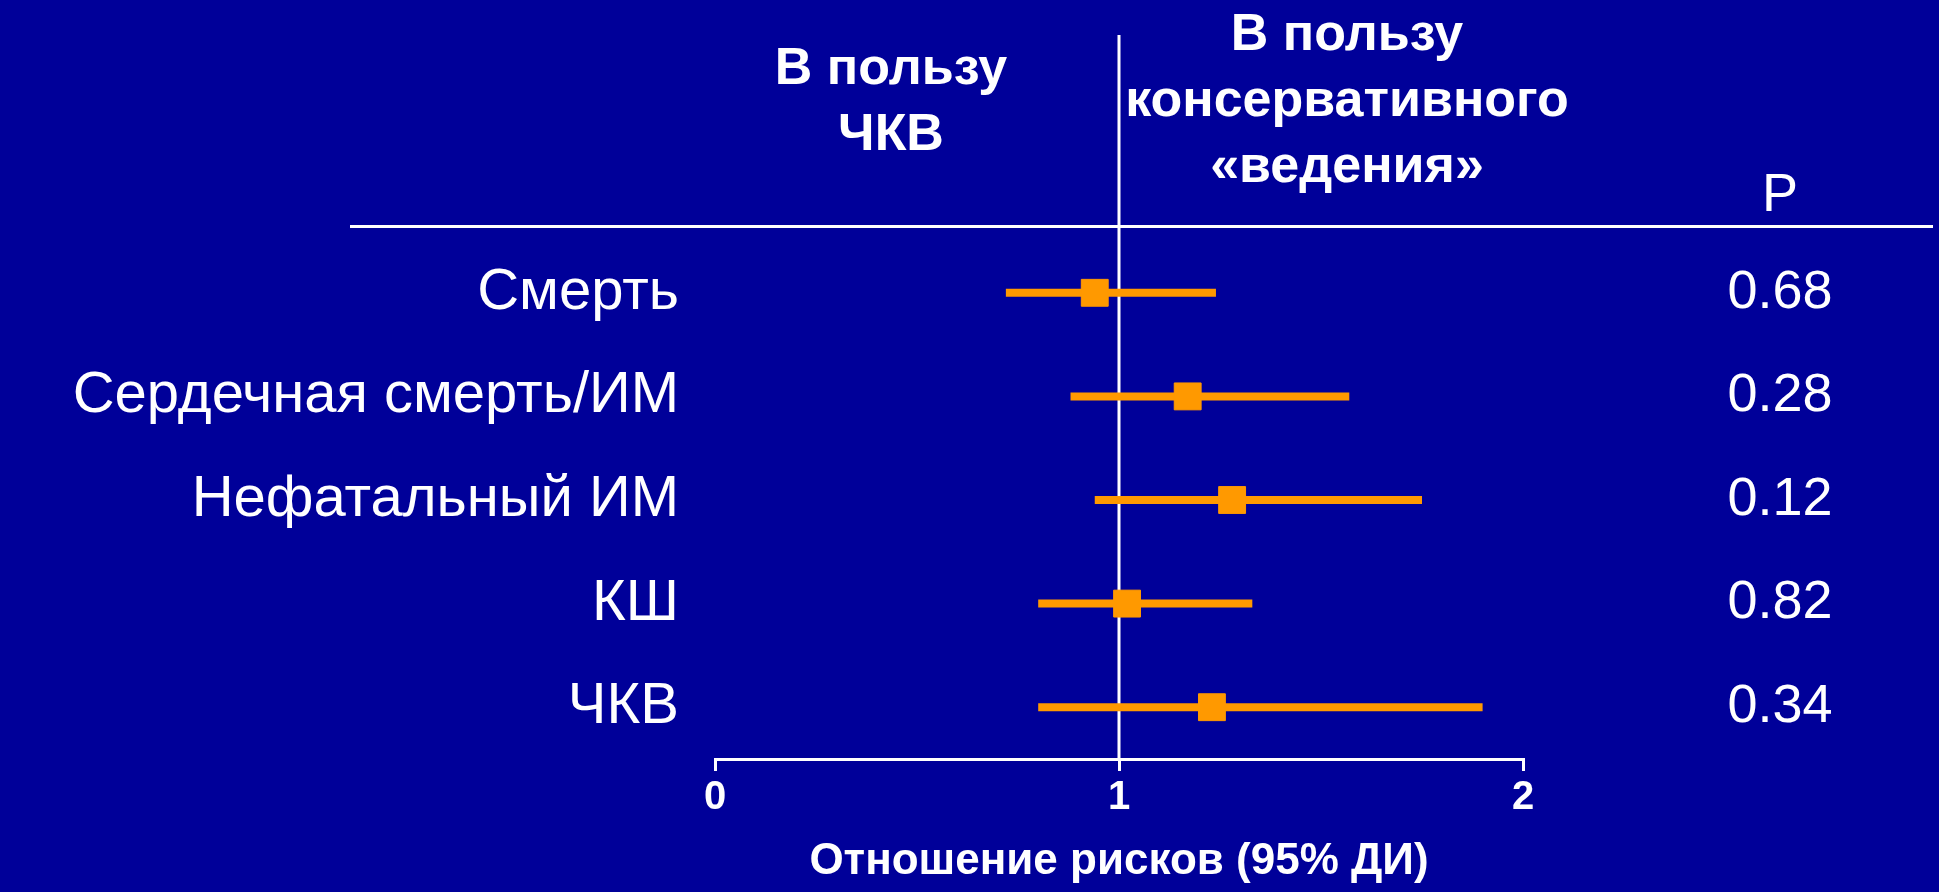  I want to click on y-tick-label: ЧКВ, so click(623, 703).